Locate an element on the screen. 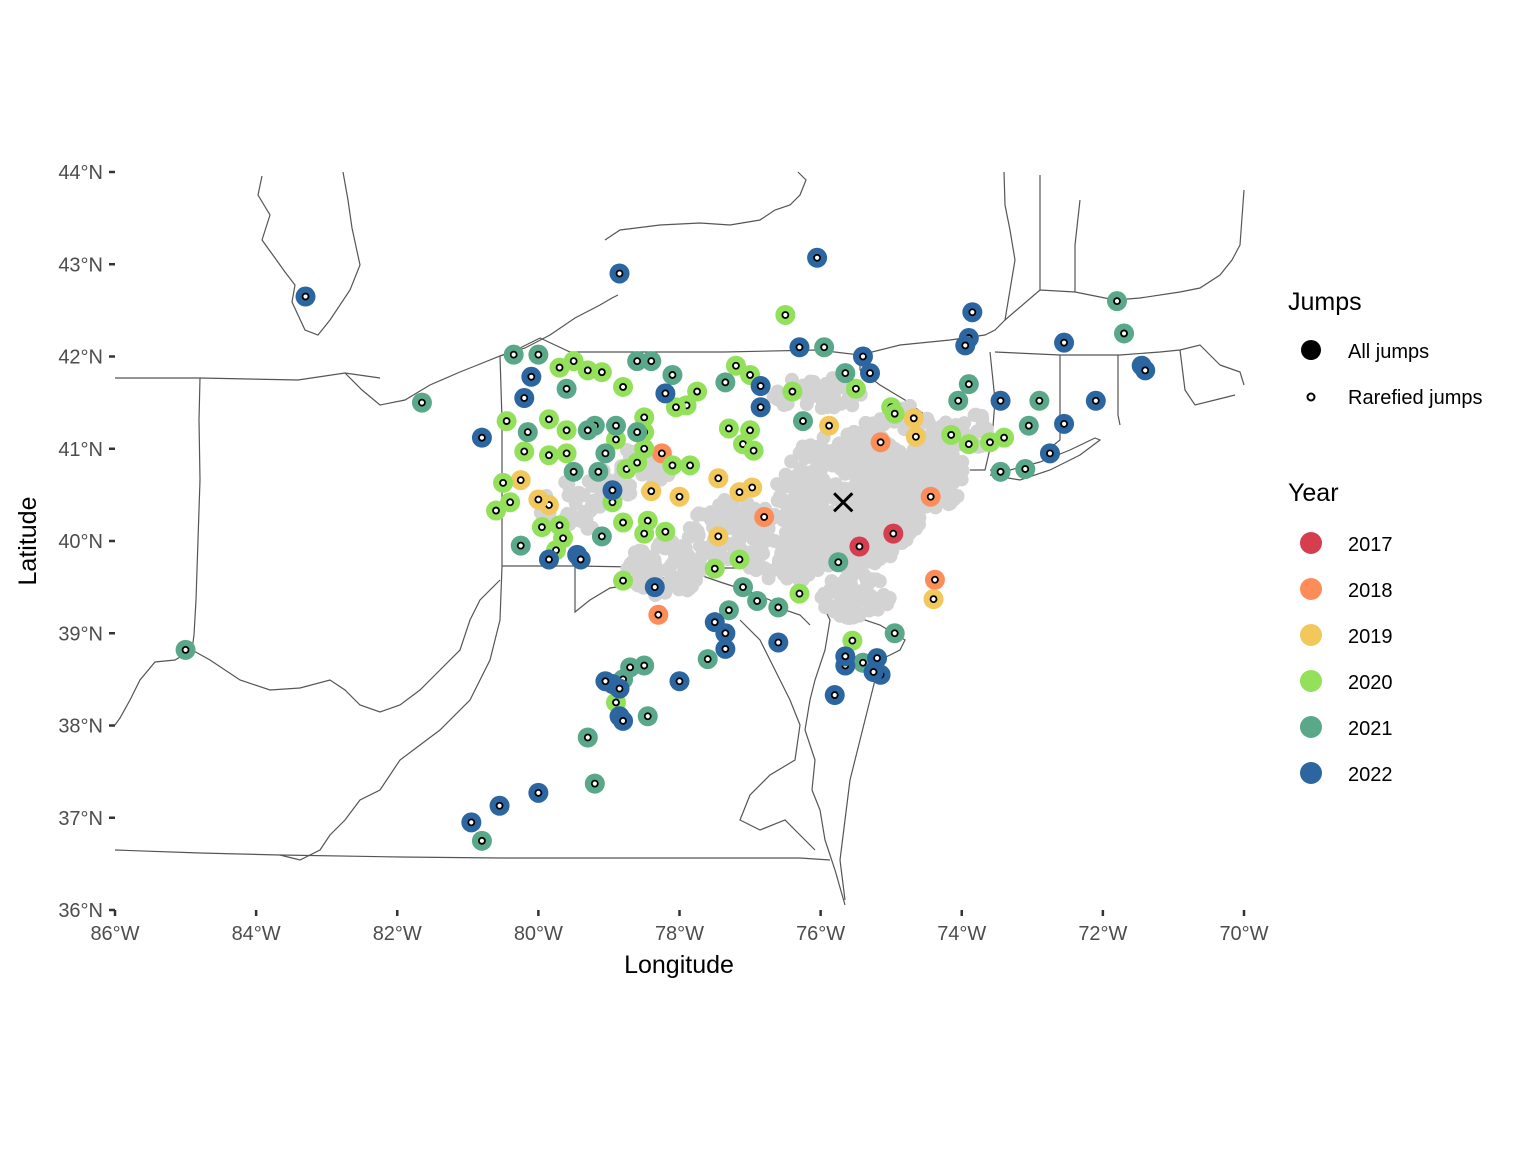  legend-year-title: Year is located at coordinates (1313, 493).